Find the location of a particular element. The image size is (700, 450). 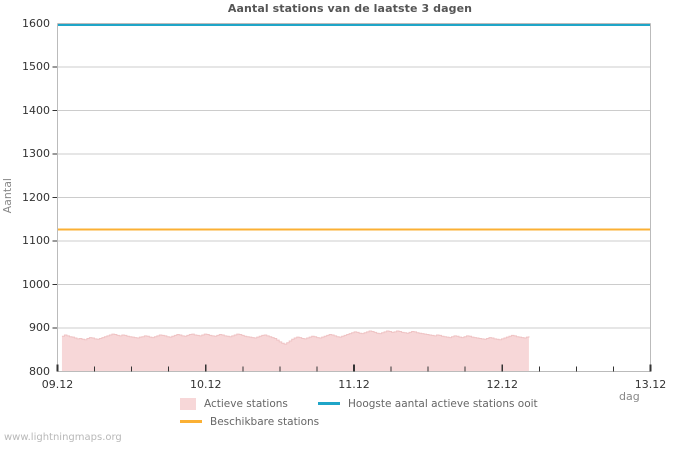

y-tick-label: 1100 is located at coordinates (36, 240).